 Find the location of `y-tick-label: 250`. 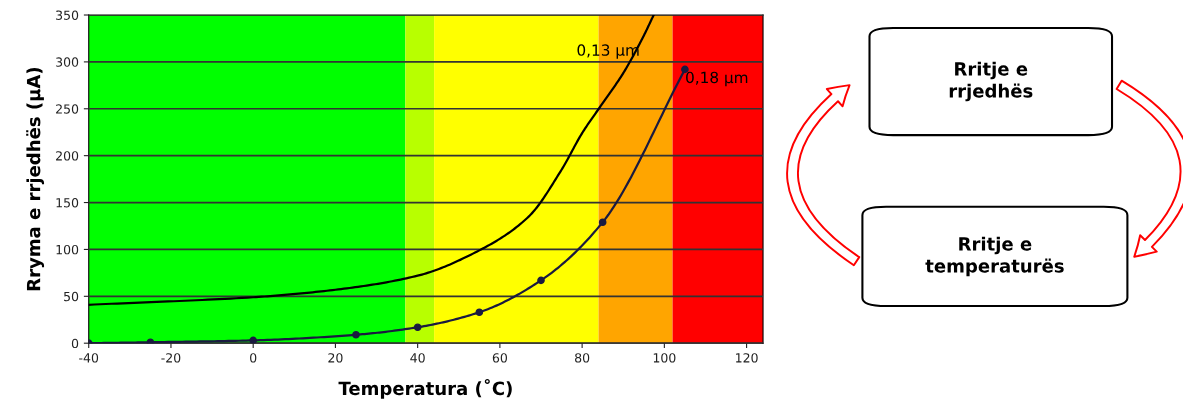

y-tick-label: 250 is located at coordinates (67, 109).